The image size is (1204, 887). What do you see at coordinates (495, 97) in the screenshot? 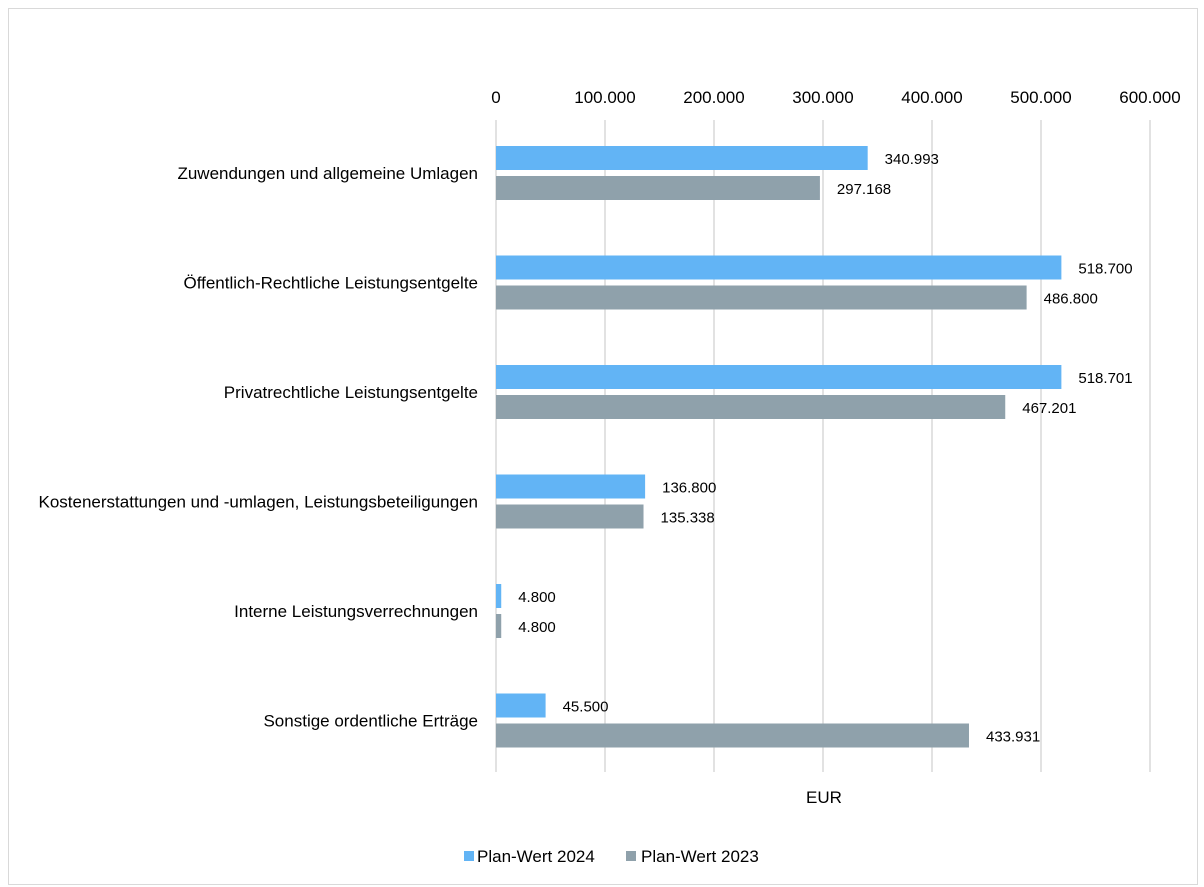
I see `x-tick-label: 0` at bounding box center [495, 97].